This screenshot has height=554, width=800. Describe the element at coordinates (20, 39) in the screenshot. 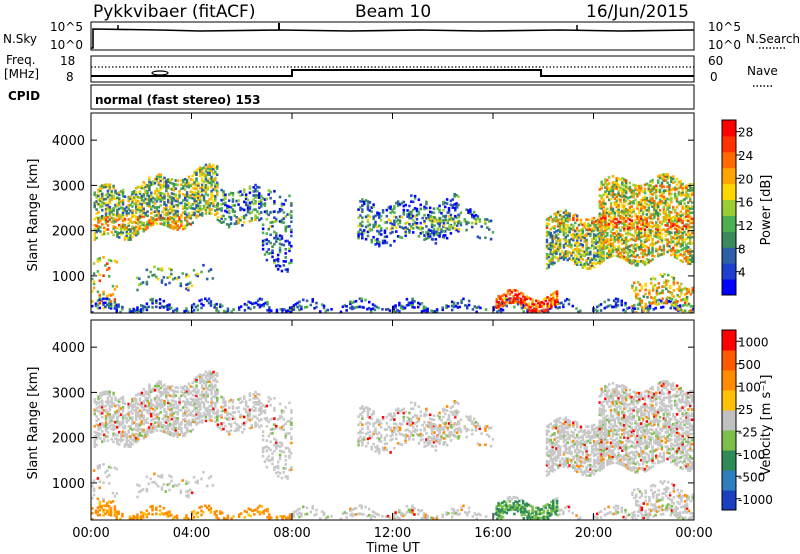

I see `nsky-label: N.Sky` at that location.